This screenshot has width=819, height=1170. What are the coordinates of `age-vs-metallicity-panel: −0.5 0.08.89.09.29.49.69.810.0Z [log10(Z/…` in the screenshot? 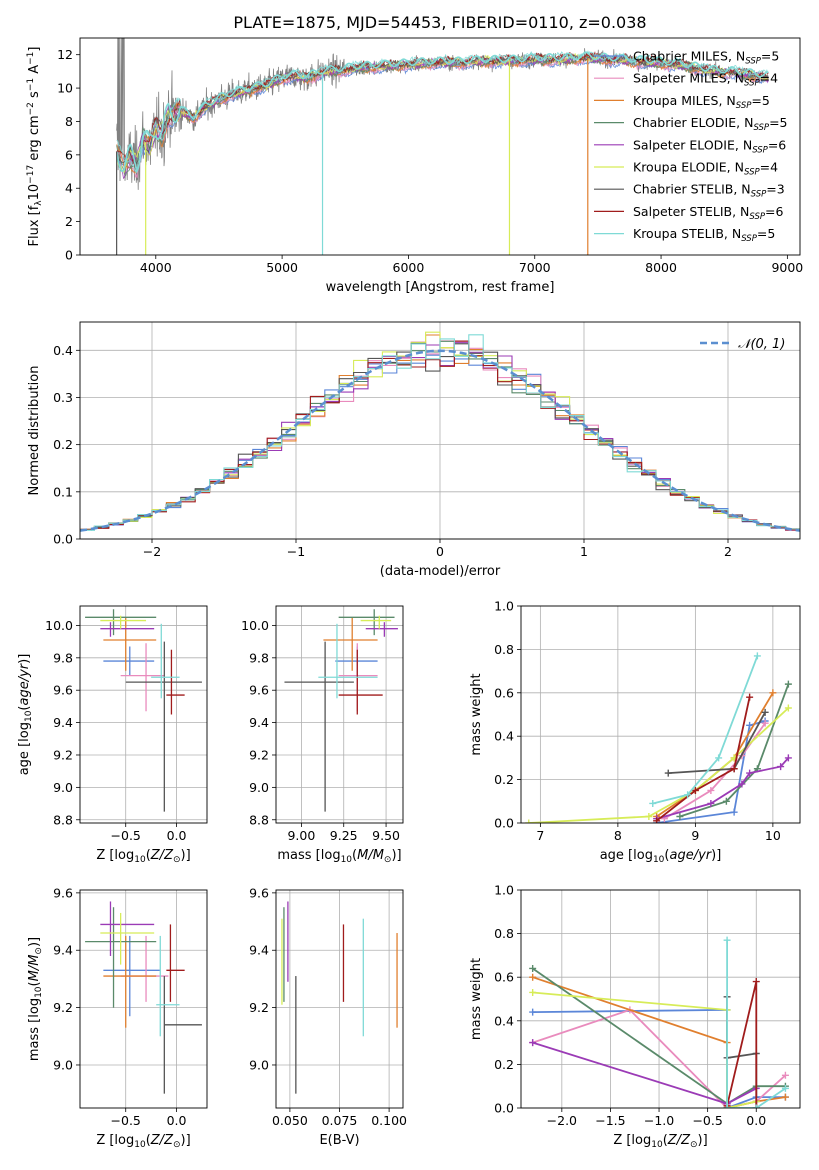 It's located at (112, 735).